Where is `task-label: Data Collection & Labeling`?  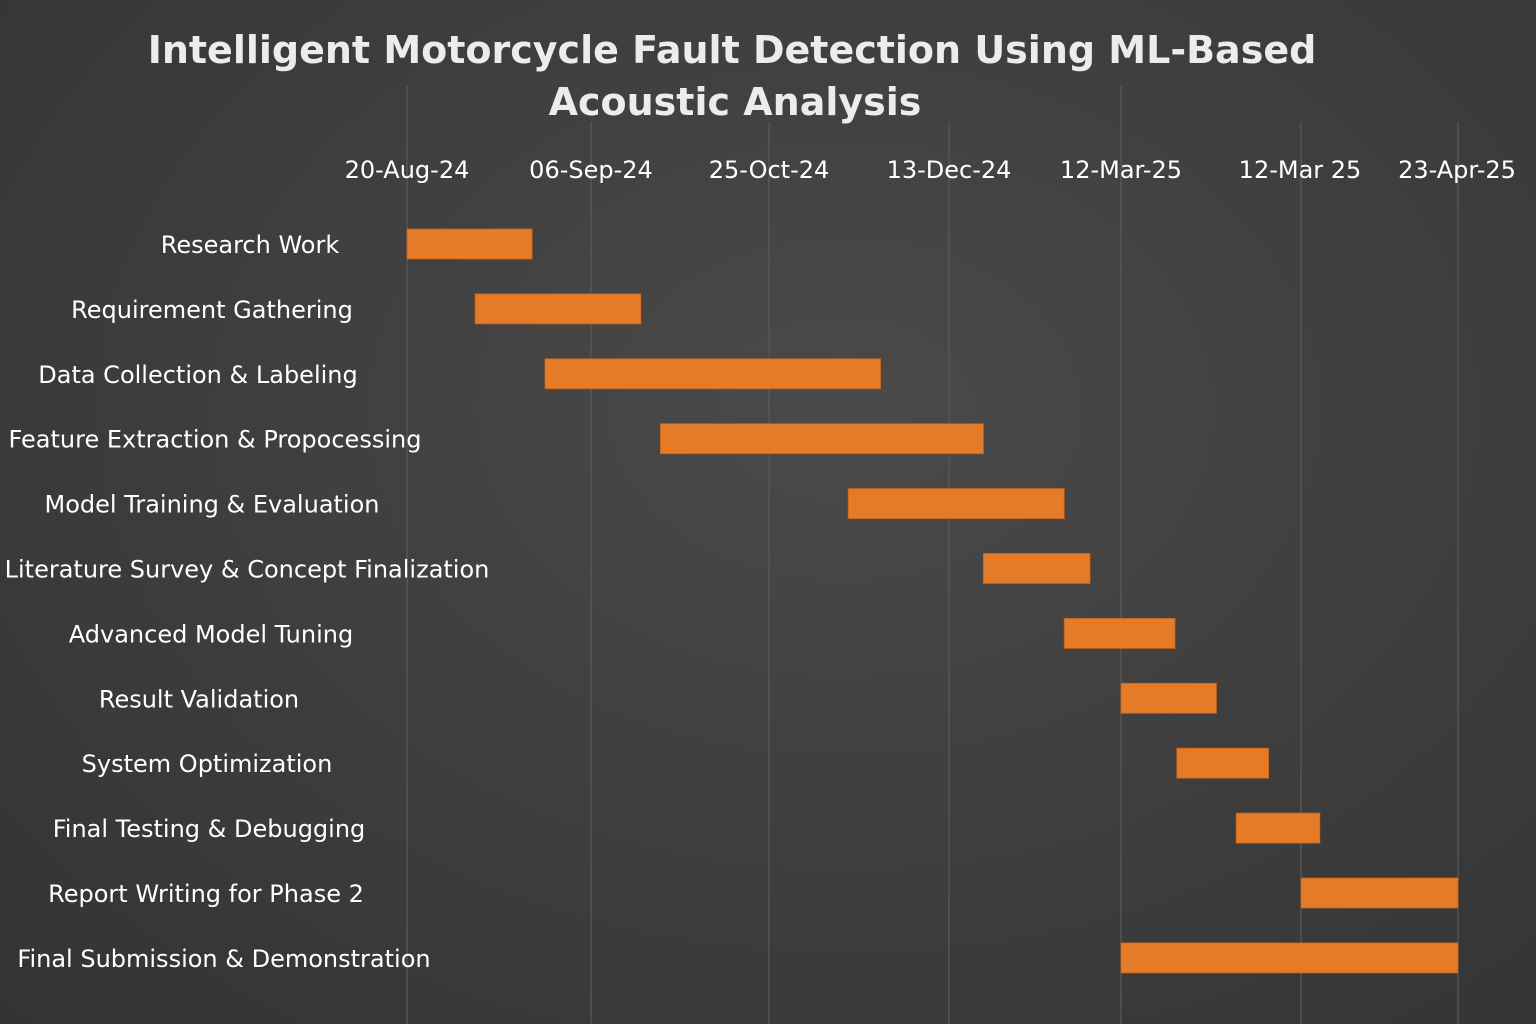
task-label: Data Collection & Labeling is located at coordinates (197, 375).